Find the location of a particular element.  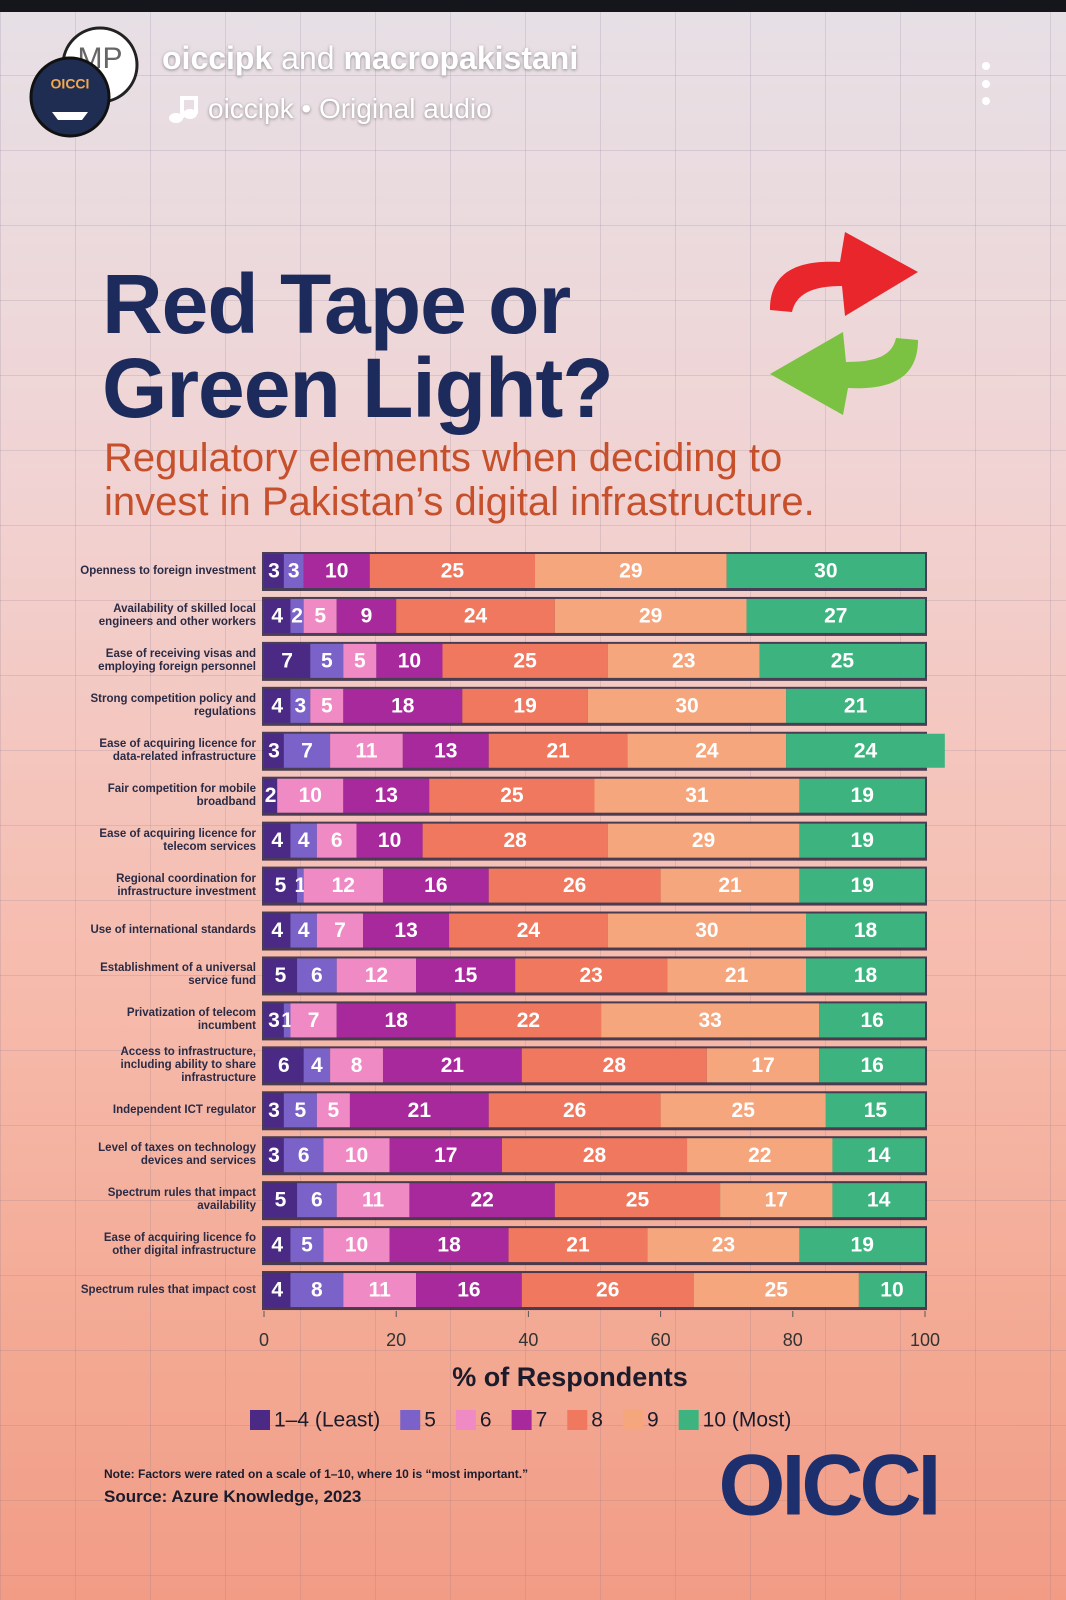

value-label: 30 is located at coordinates (825, 571).